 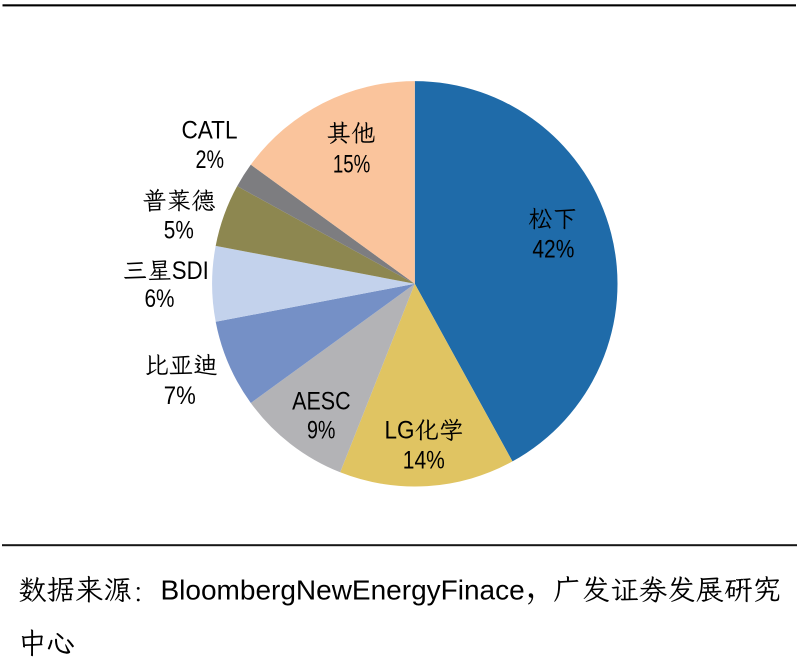 What do you see at coordinates (424, 461) in the screenshot?
I see `svg-text: 14%` at bounding box center [424, 461].